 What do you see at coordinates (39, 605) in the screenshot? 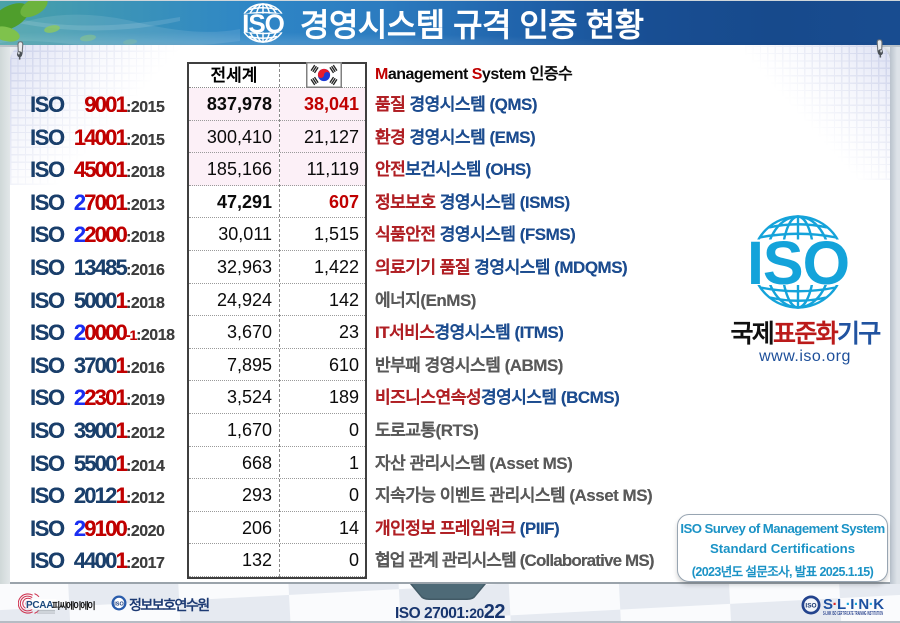
I see `svg-text: PCAA` at bounding box center [39, 605].